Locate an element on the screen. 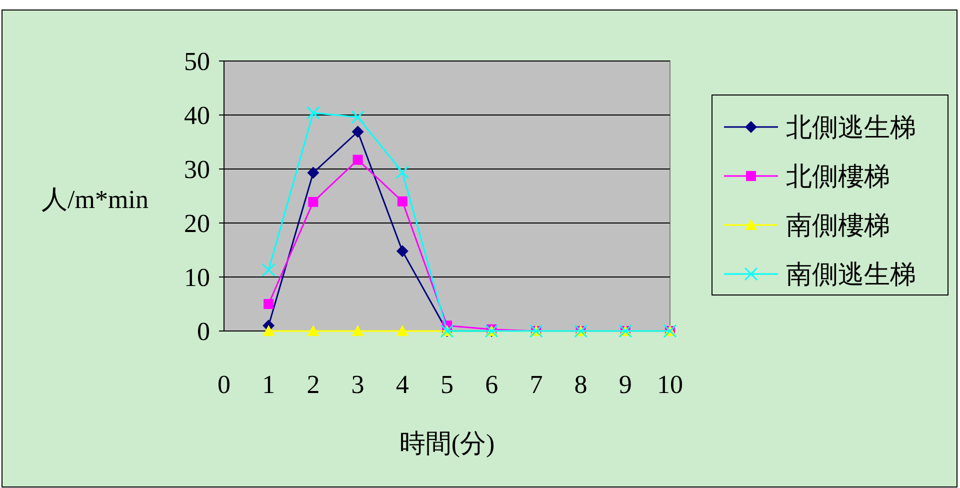 The image size is (960, 488). x-tick-label: 2 is located at coordinates (313, 384).